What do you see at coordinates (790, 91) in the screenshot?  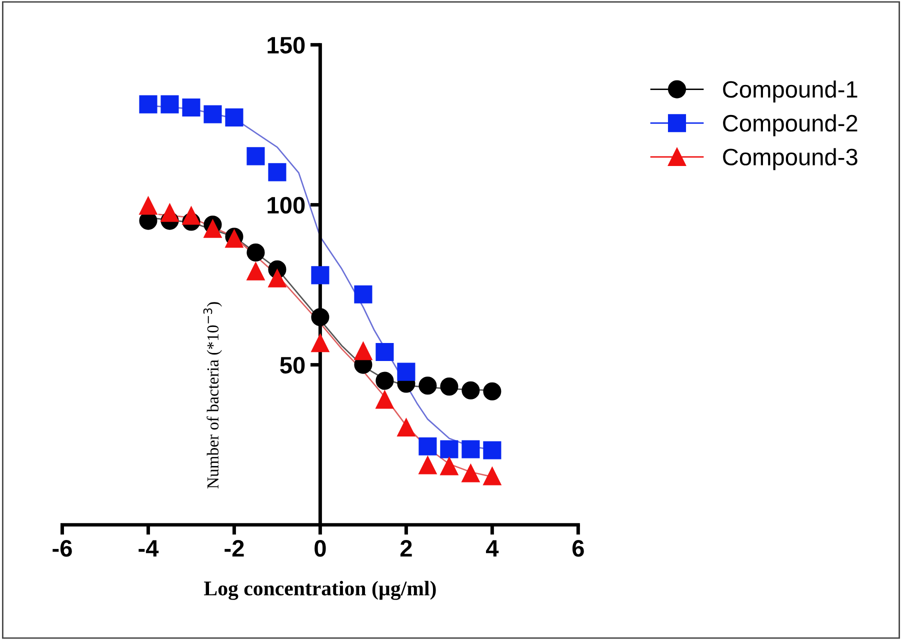 I see `legend-label: Compound-1` at bounding box center [790, 91].